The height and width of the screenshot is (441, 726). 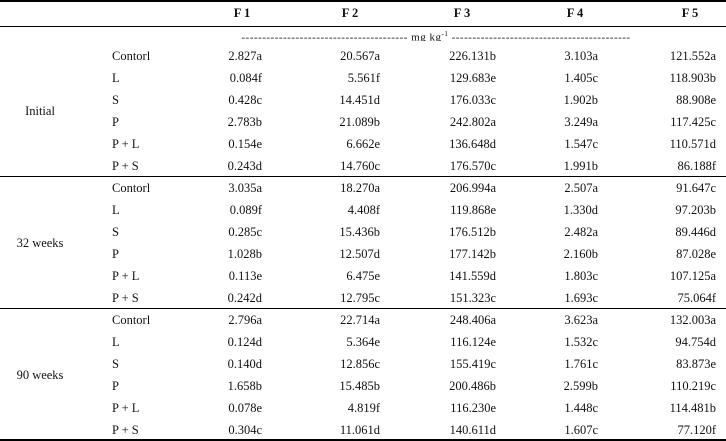 What do you see at coordinates (244, 385) in the screenshot?
I see `value-cell-f1: 1.658b` at bounding box center [244, 385].